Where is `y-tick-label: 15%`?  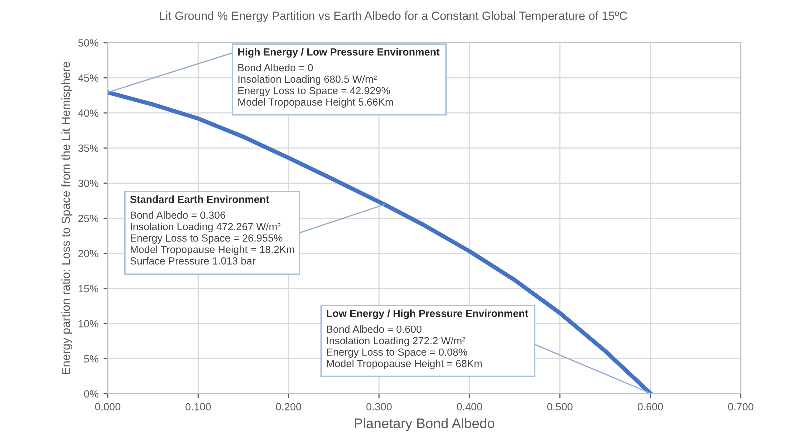 y-tick-label: 15% is located at coordinates (88, 289).